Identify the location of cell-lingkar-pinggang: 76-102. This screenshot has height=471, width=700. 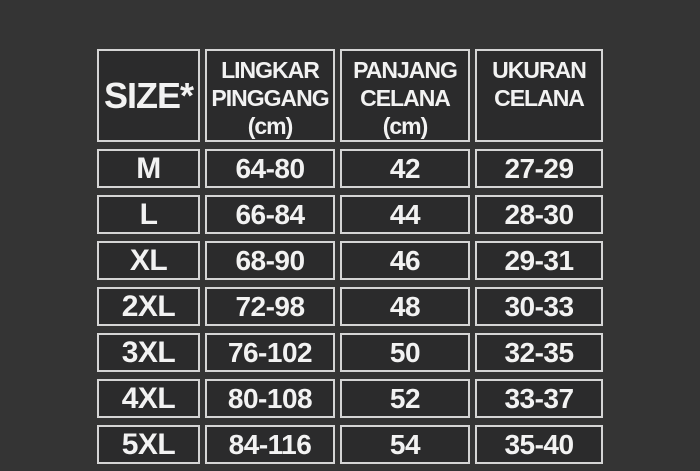
(270, 352).